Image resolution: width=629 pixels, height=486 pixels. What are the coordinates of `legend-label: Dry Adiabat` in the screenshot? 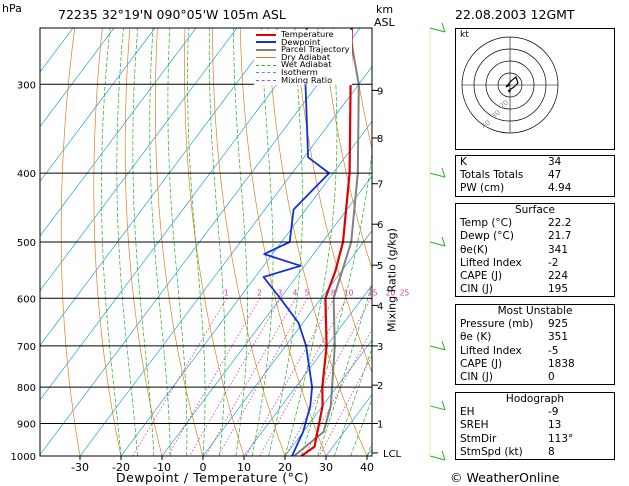 It's located at (306, 56).